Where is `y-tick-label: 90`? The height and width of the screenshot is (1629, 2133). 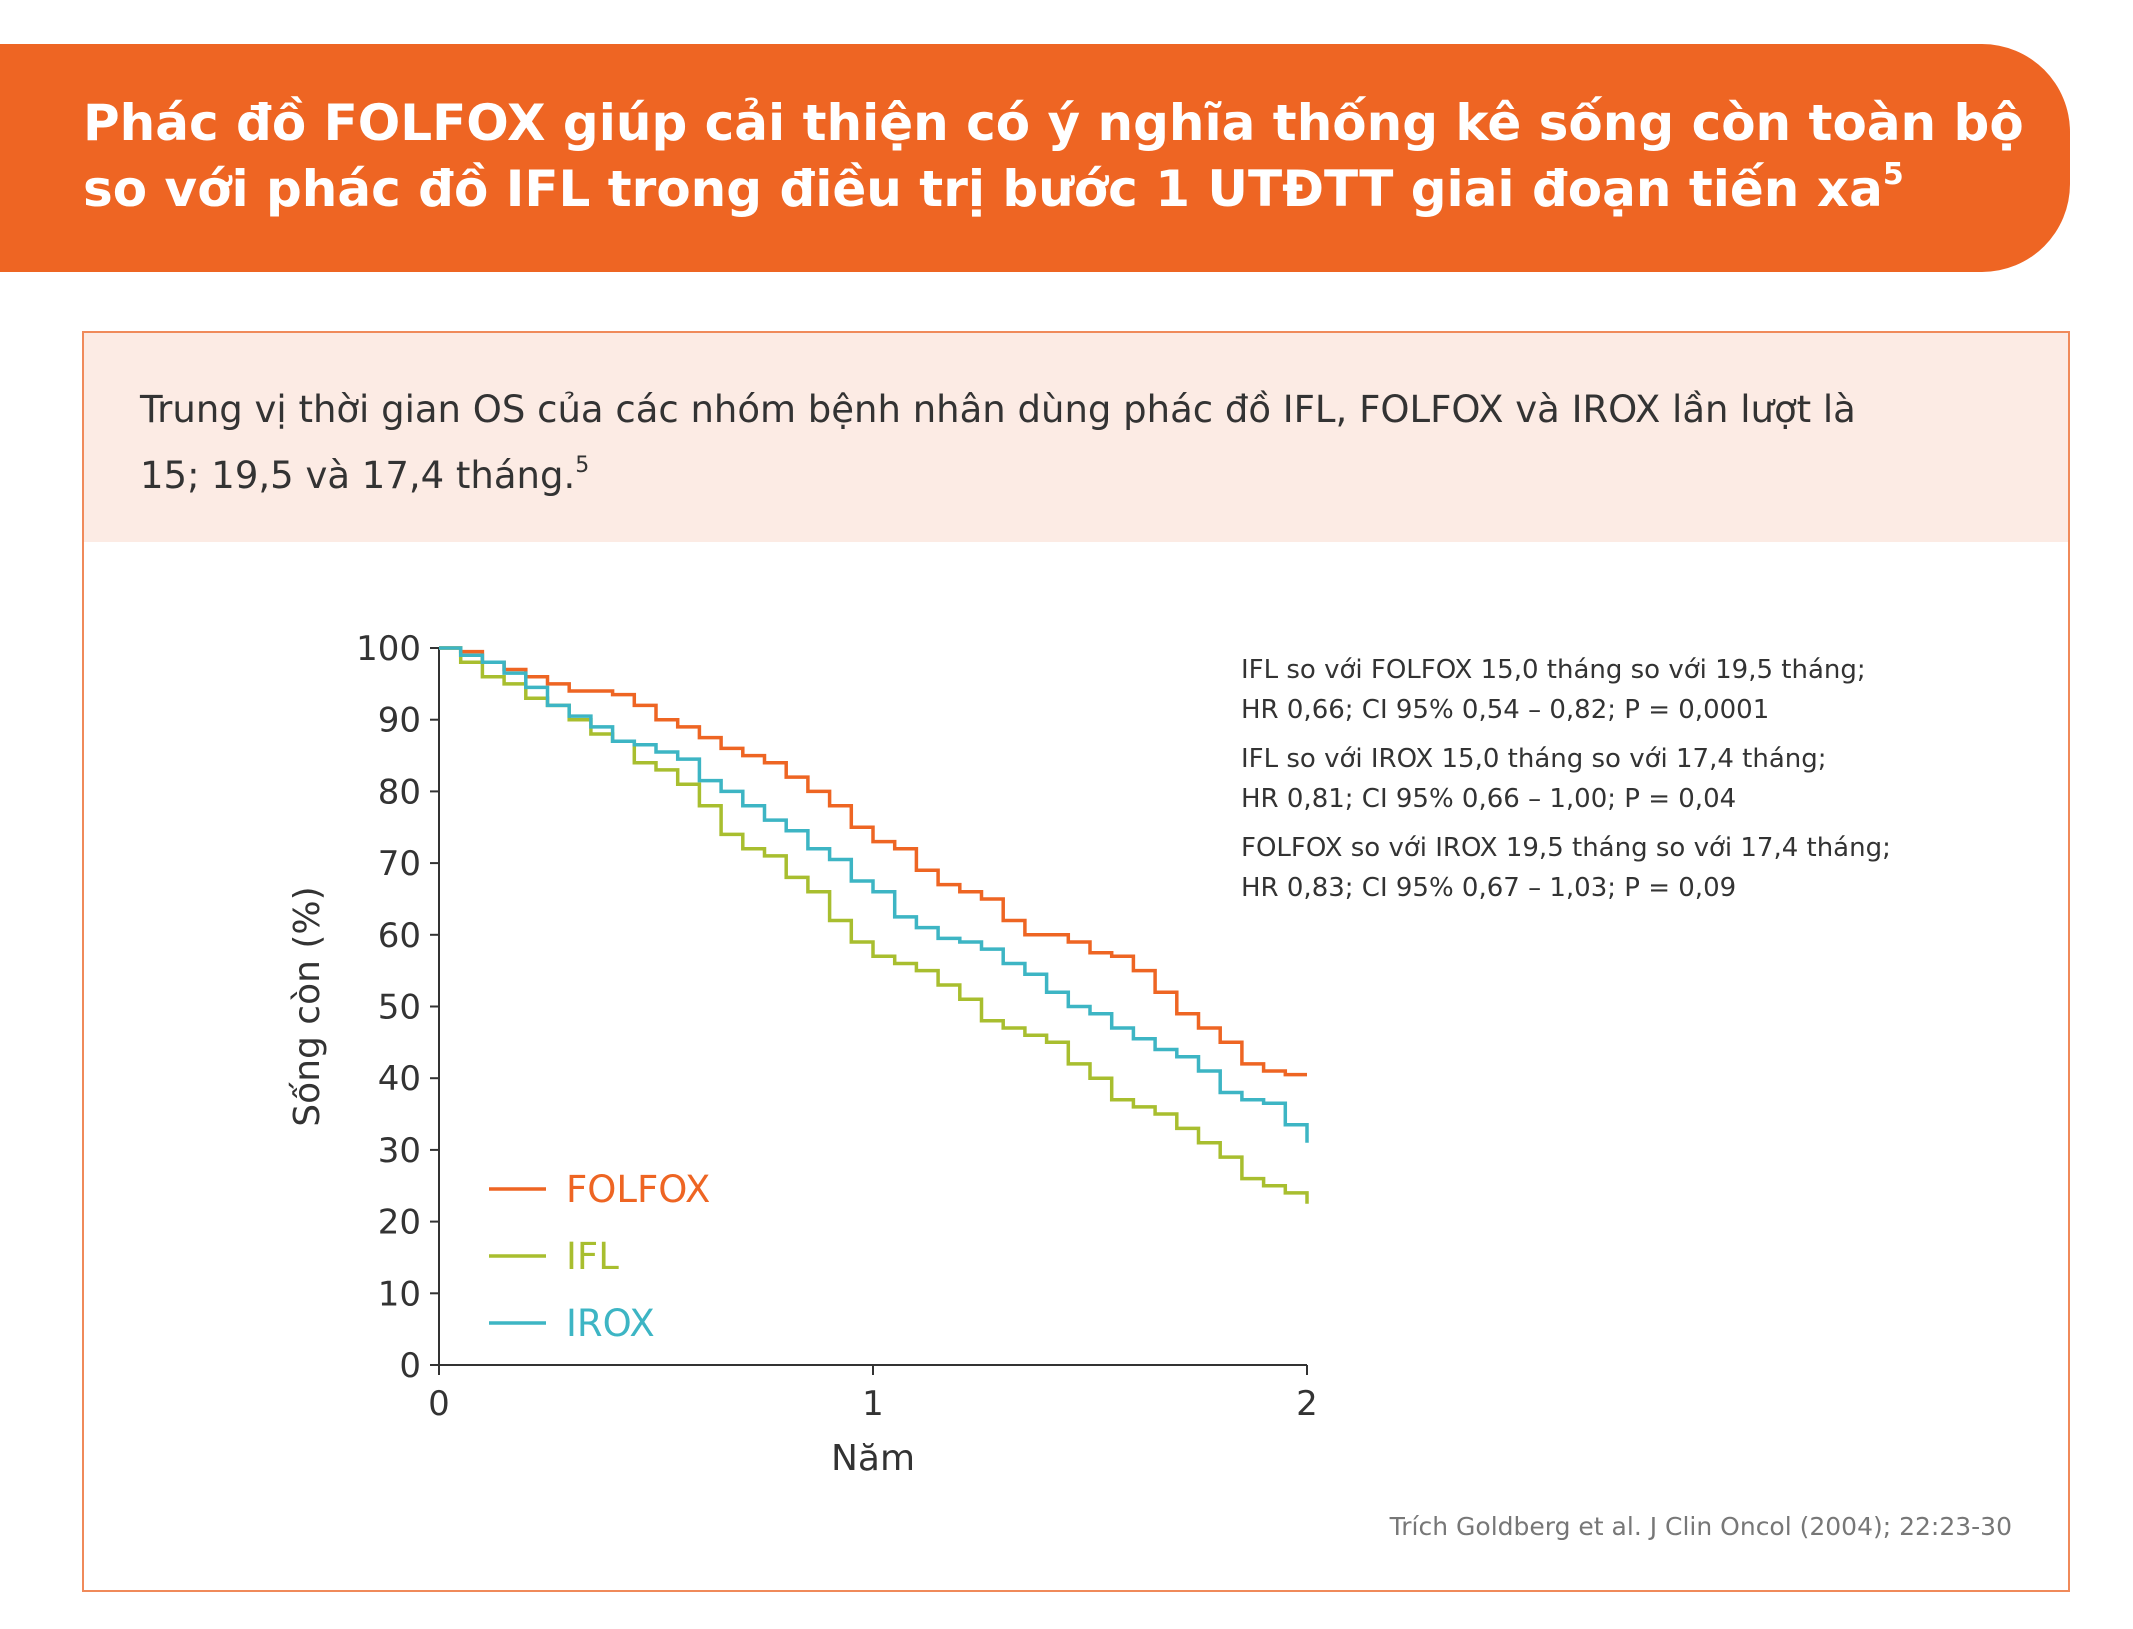
y-tick-label: 90 is located at coordinates (399, 721).